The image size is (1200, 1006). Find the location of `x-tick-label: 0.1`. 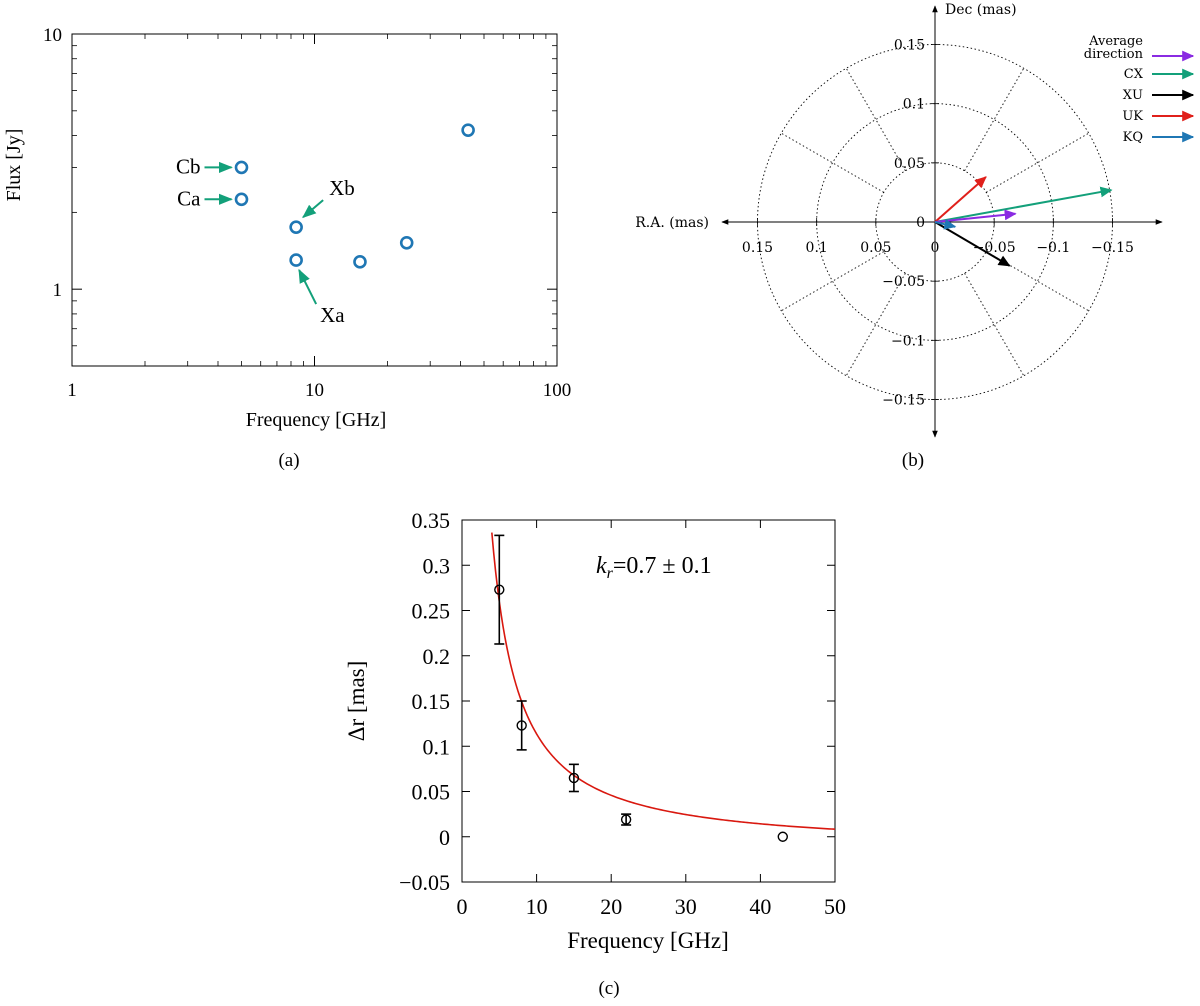

x-tick-label: 0.1 is located at coordinates (817, 248).